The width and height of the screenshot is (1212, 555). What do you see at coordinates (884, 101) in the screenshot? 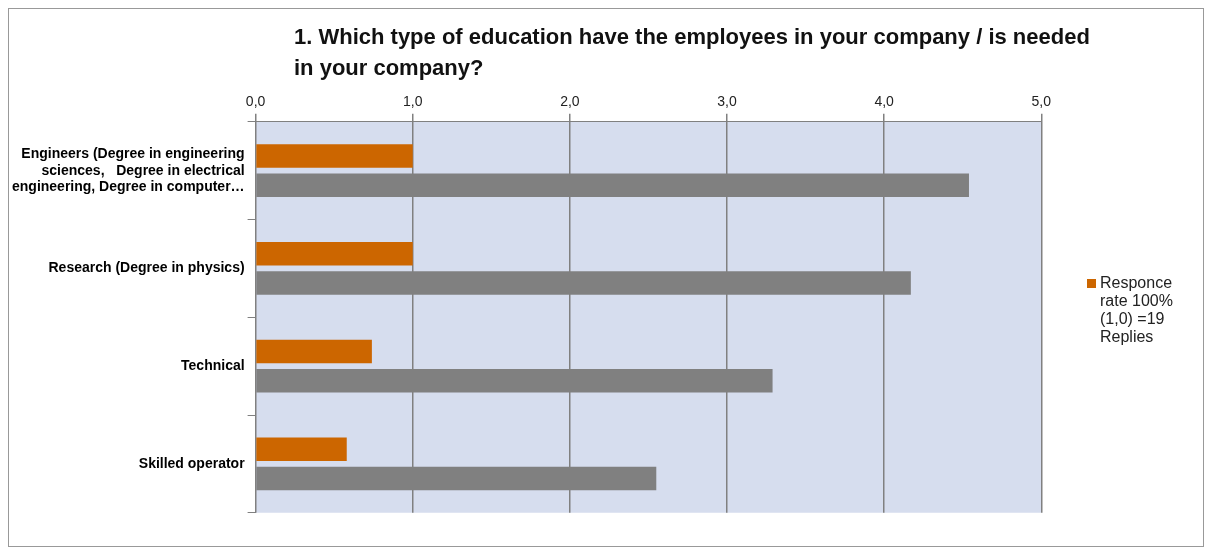
I see `x-tick-label: 4,0` at bounding box center [884, 101].